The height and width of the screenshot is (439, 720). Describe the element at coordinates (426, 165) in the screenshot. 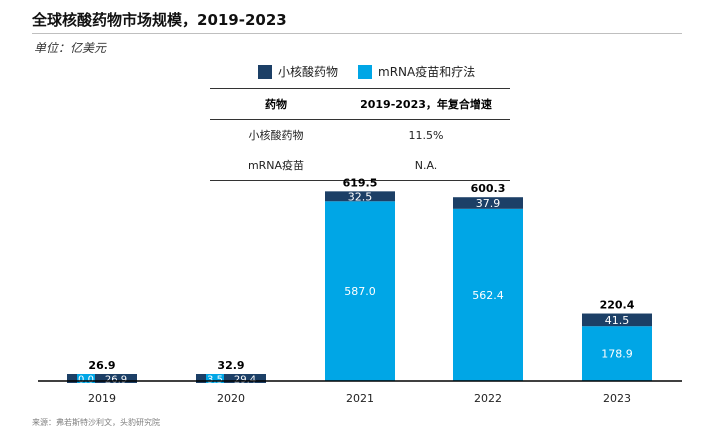

I see `cagr-cell-rate: N.A.` at that location.